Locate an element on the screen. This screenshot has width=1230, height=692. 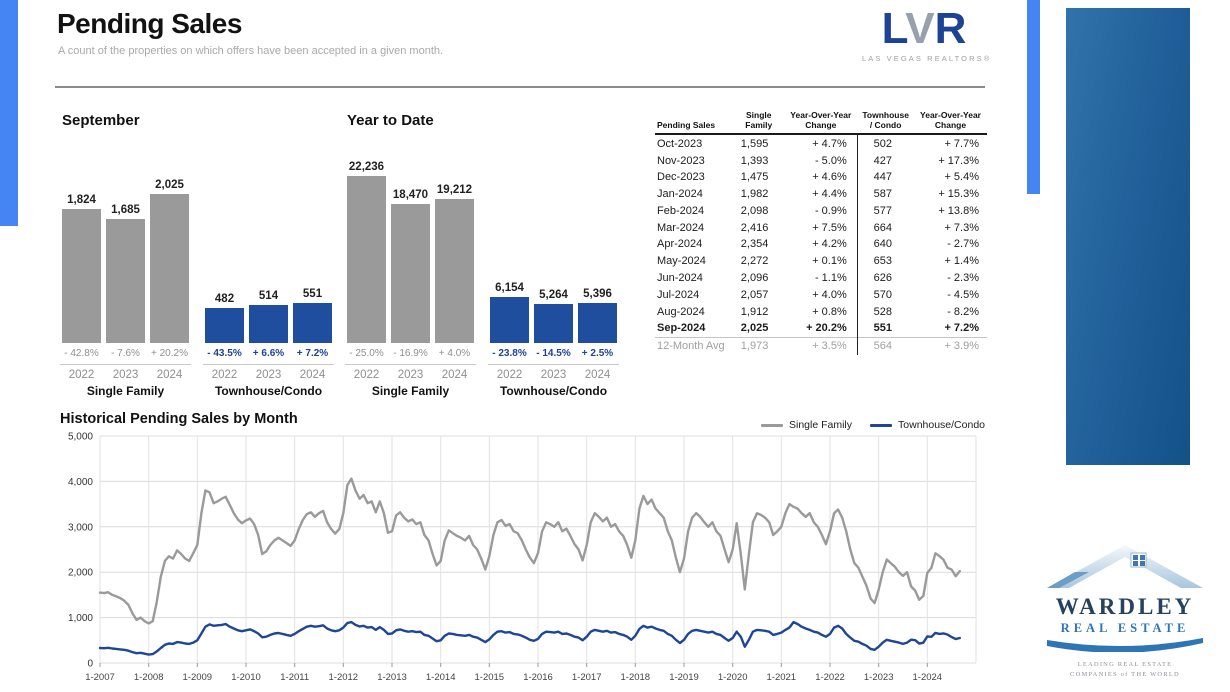
bars: 6,154 5,264 5,396 is located at coordinates (553, 237).